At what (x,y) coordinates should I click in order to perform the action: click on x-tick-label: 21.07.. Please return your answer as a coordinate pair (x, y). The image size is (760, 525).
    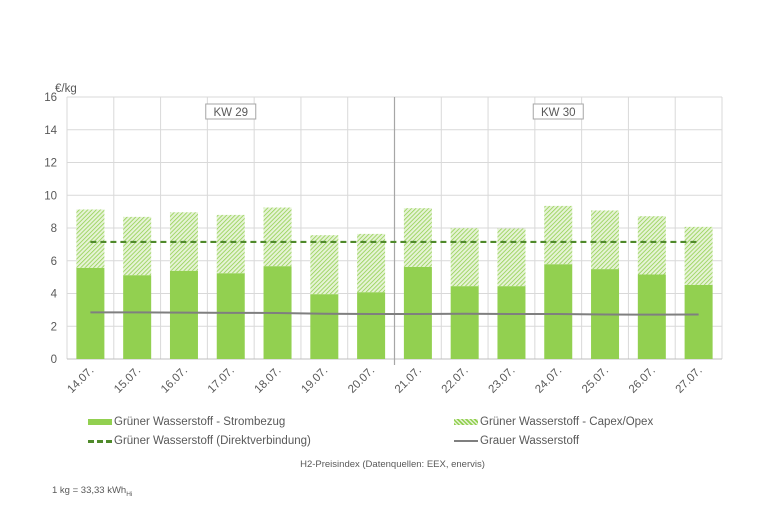
    Looking at the image, I should click on (408, 380).